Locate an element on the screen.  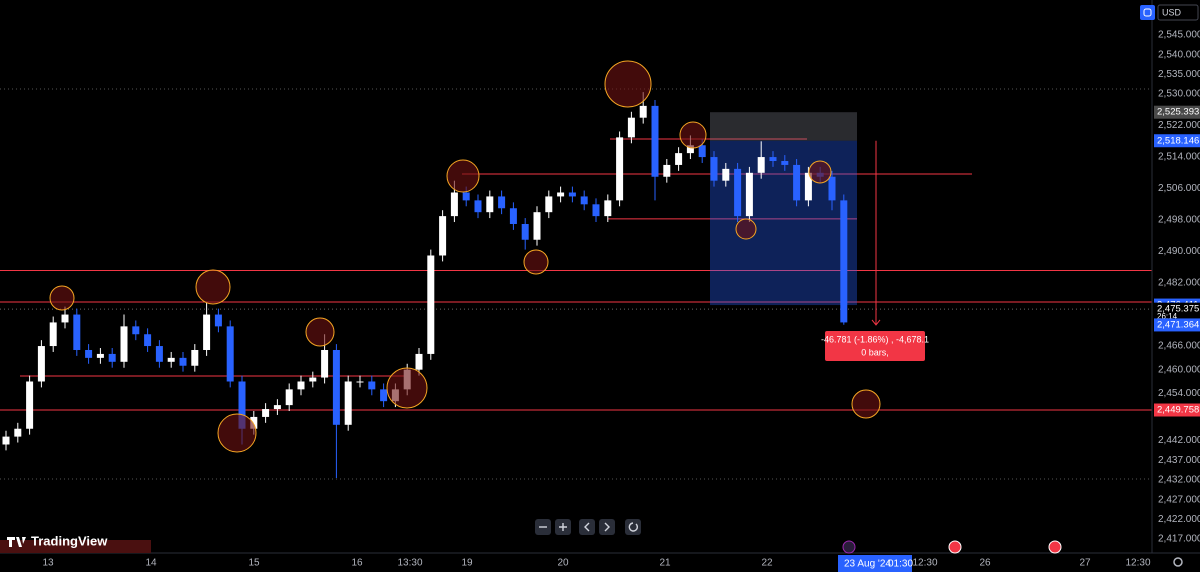
scroll-right-button is located at coordinates (607, 527).